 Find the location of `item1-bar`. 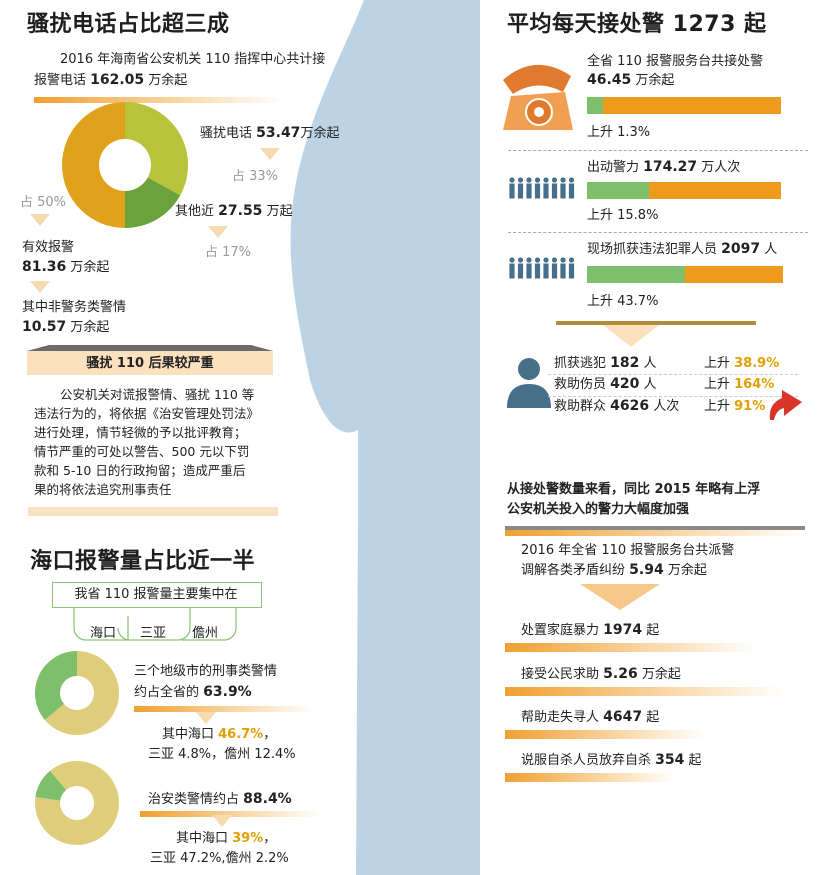

item1-bar is located at coordinates (684, 105).